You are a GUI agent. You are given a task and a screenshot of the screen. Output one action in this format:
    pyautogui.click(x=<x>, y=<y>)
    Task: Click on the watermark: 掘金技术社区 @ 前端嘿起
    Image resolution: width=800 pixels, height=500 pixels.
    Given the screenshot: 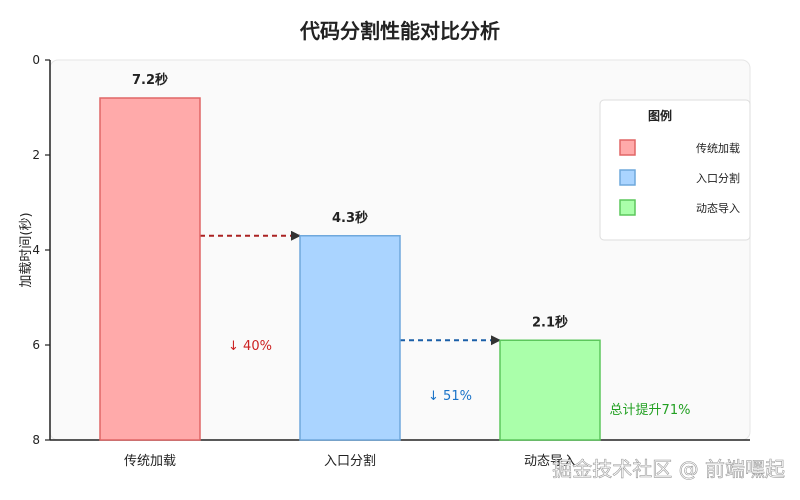 What is the action you would take?
    pyautogui.click(x=668, y=469)
    